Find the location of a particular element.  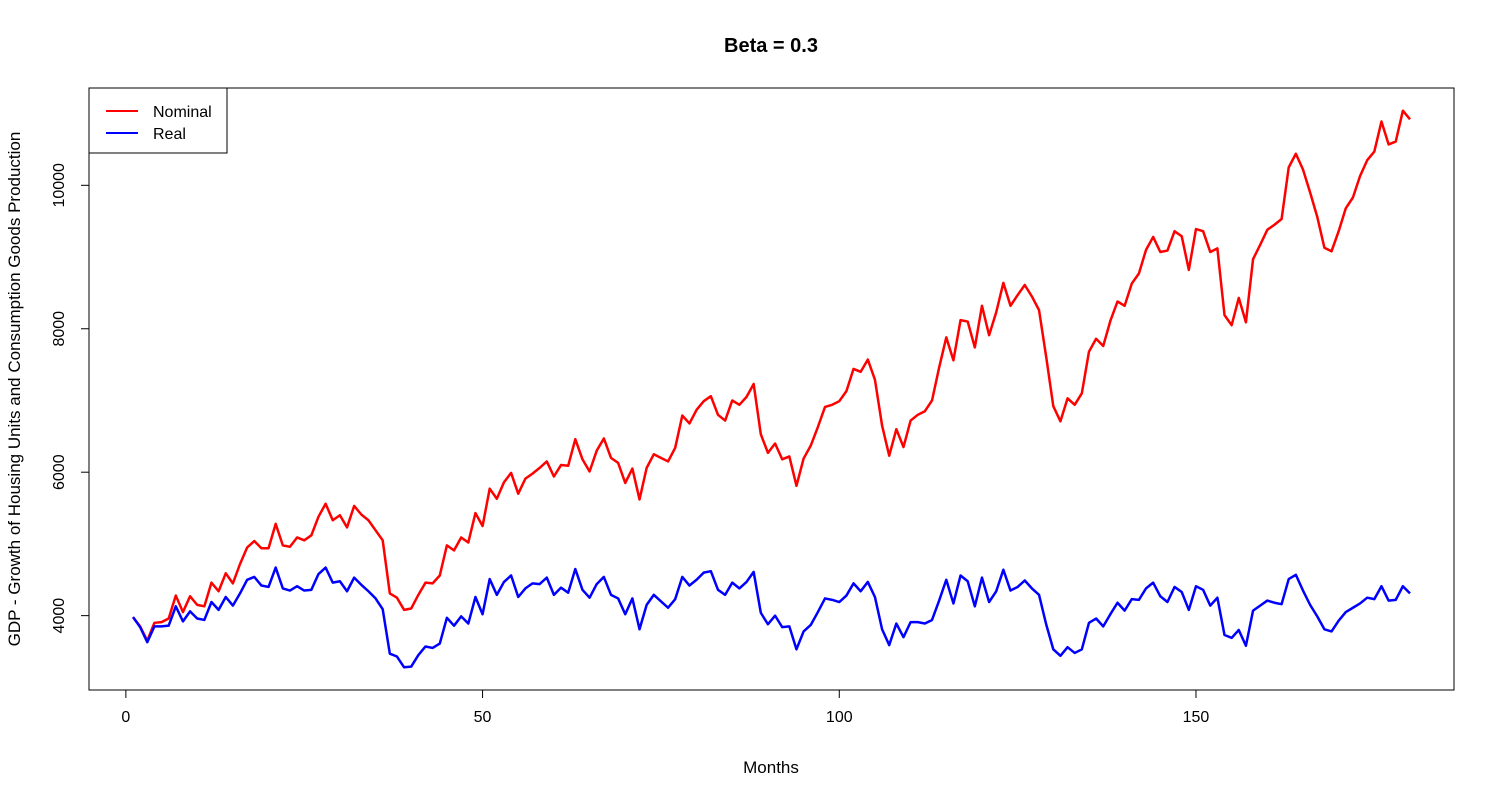

x-tick-label: 150 is located at coordinates (1196, 717).